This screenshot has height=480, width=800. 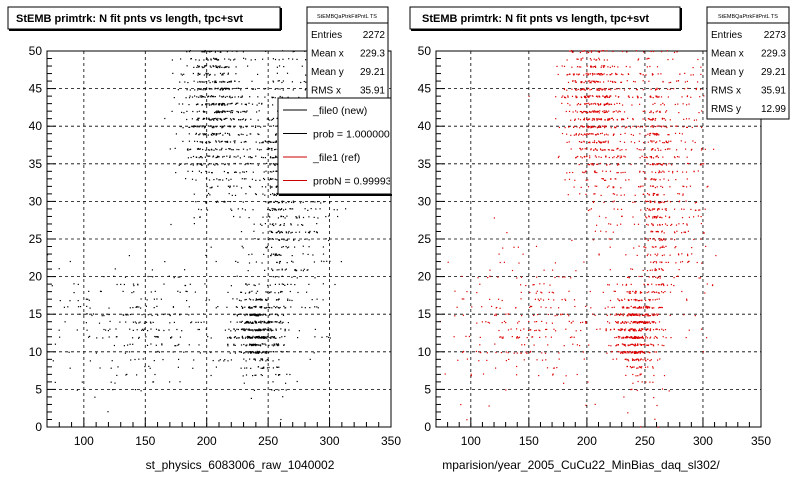 What do you see at coordinates (773, 72) in the screenshot?
I see `stats-value: 29.21` at bounding box center [773, 72].